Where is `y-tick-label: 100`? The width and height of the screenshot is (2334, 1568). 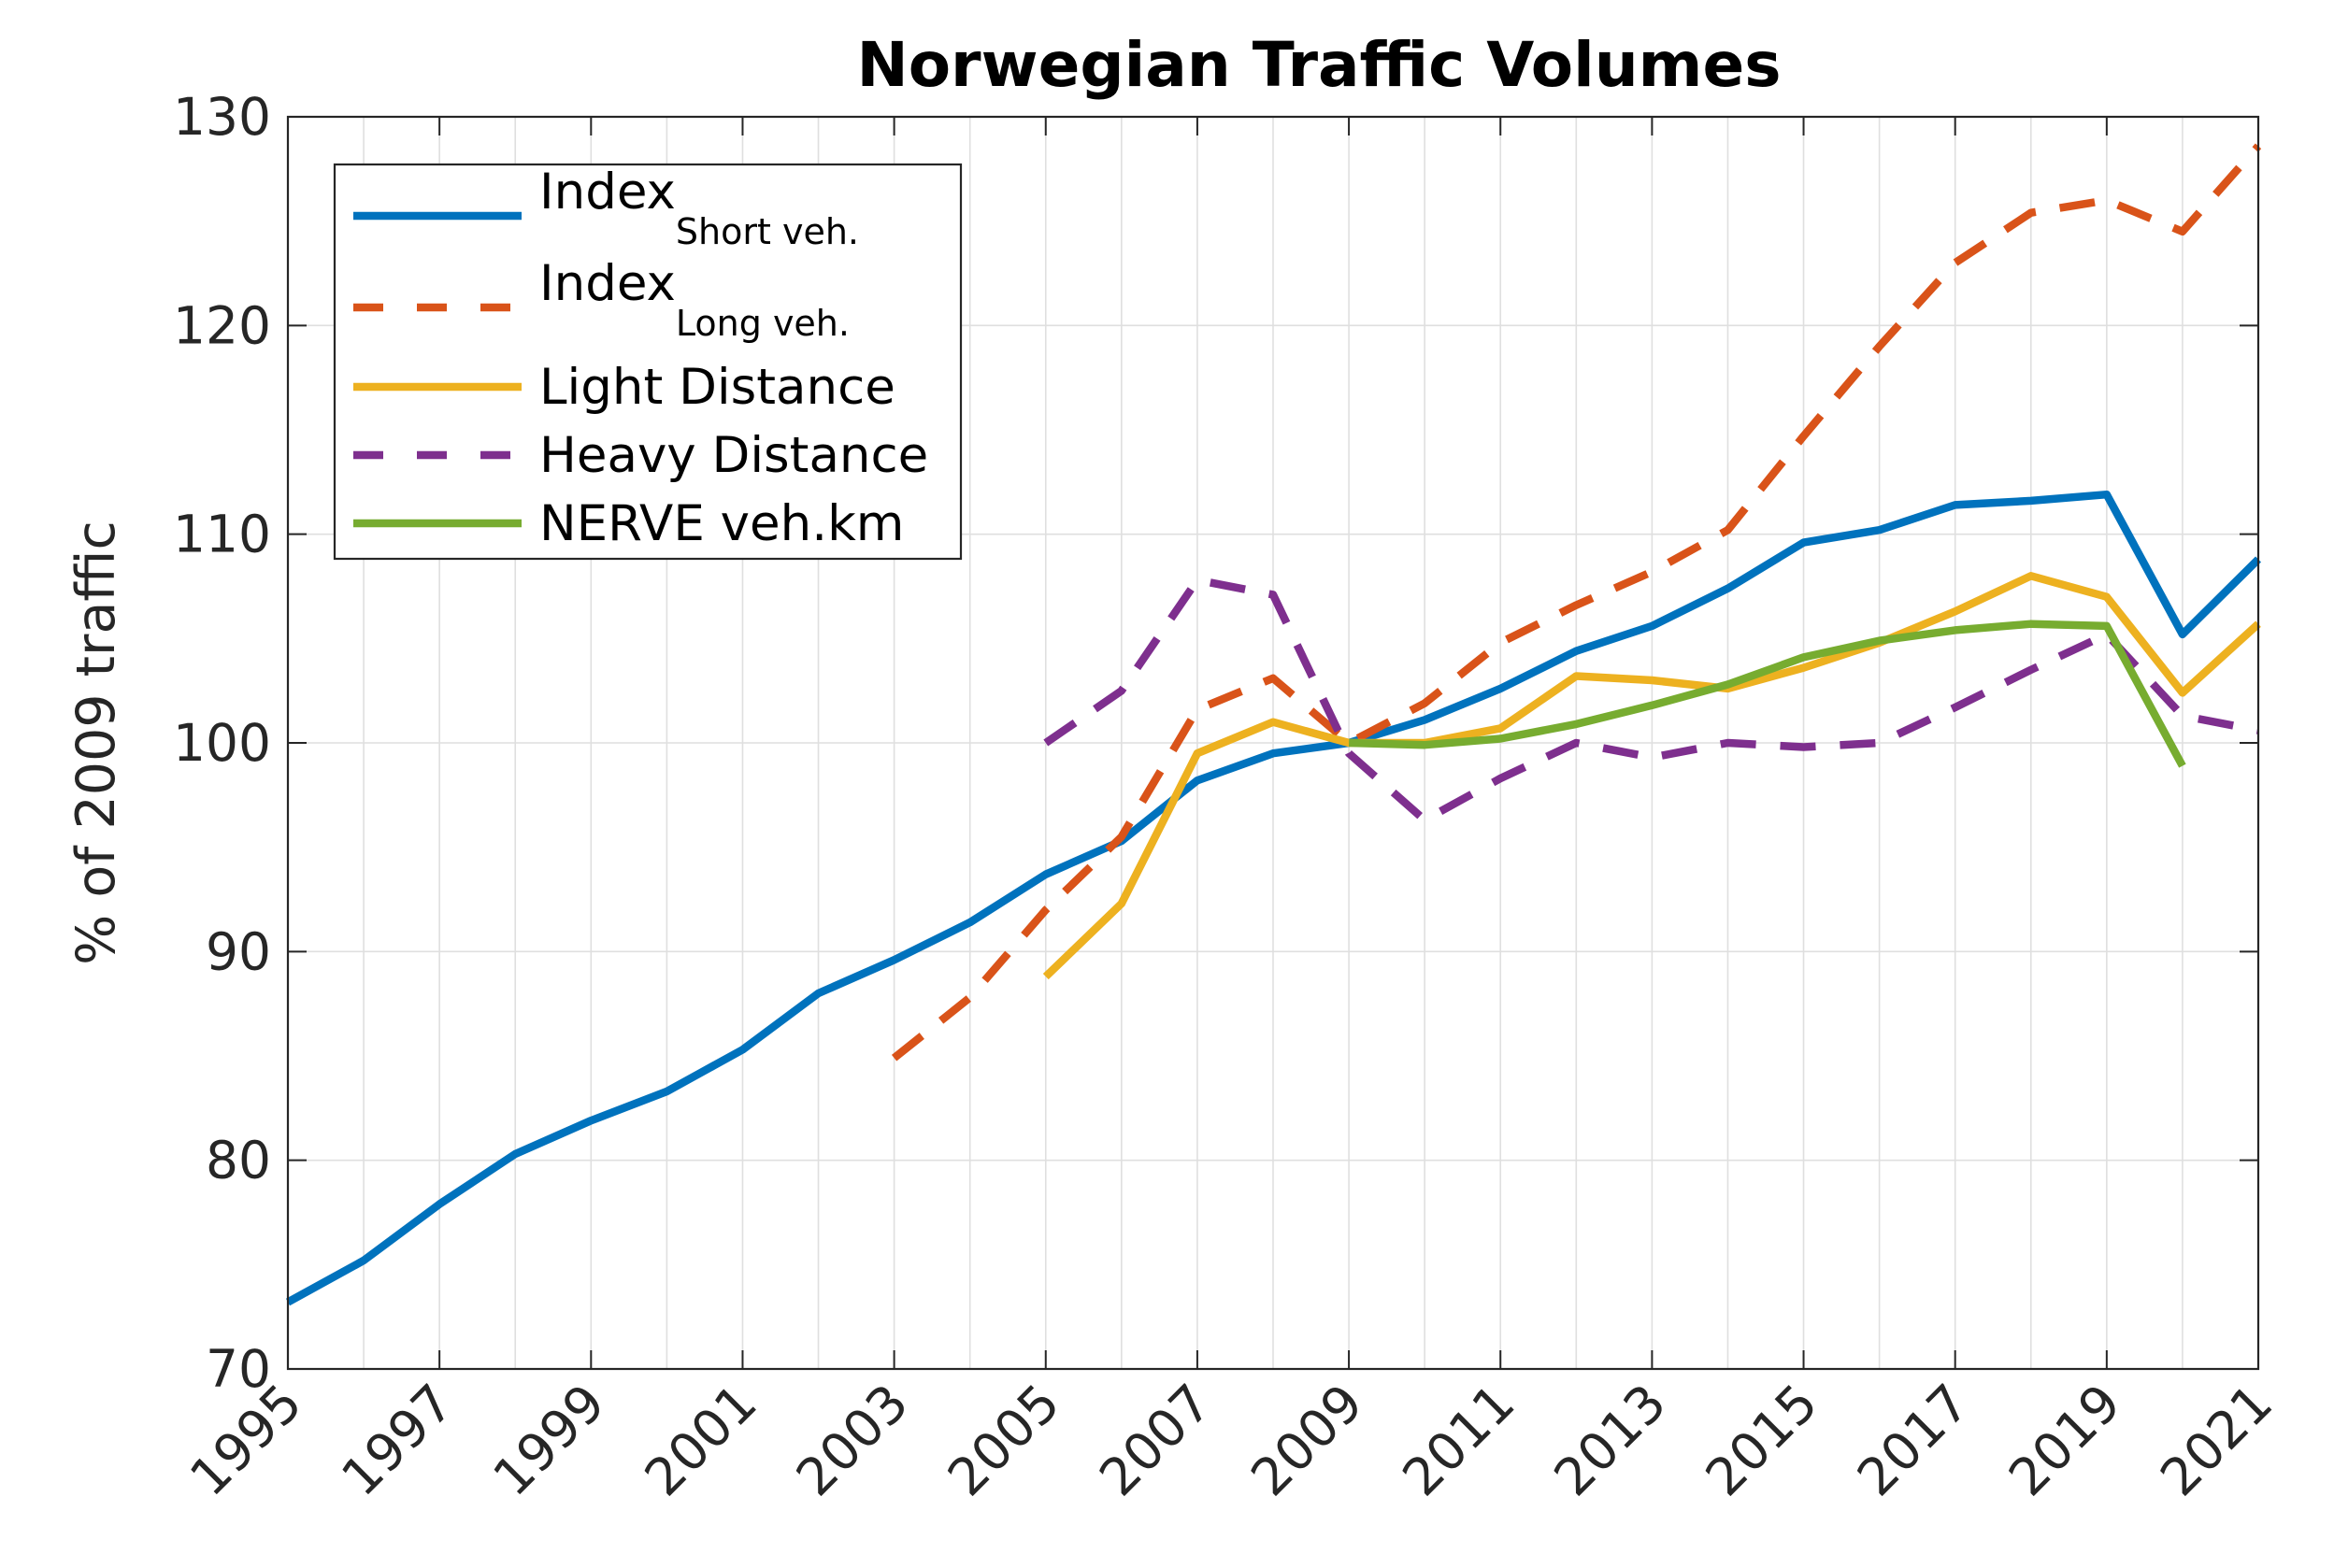 y-tick-label: 100 is located at coordinates (222, 743).